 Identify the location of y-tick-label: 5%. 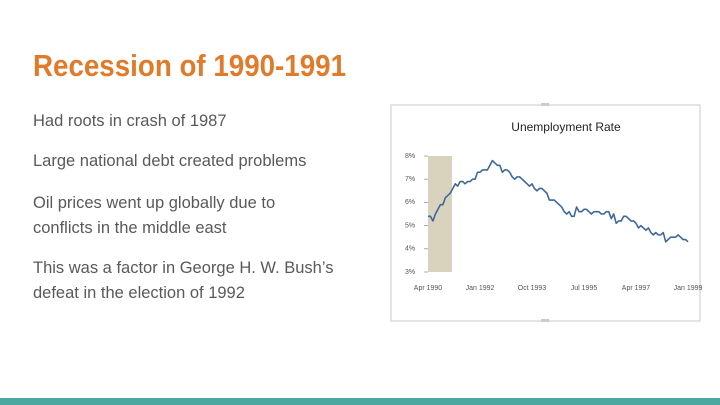
(410, 225).